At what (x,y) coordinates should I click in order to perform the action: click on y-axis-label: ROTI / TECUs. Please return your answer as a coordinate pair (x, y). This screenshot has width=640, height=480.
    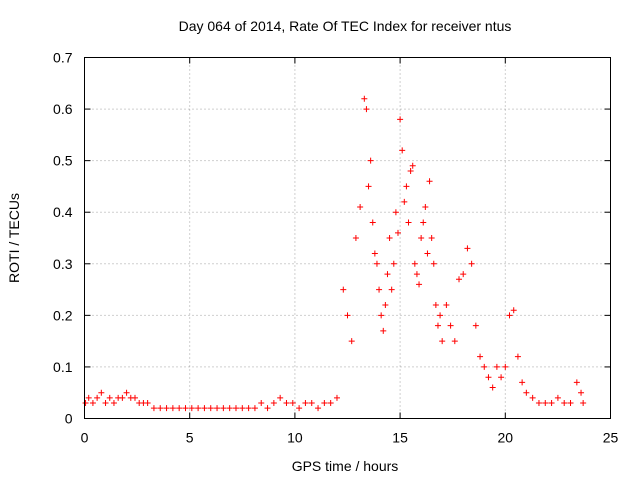
    Looking at the image, I should click on (14, 238).